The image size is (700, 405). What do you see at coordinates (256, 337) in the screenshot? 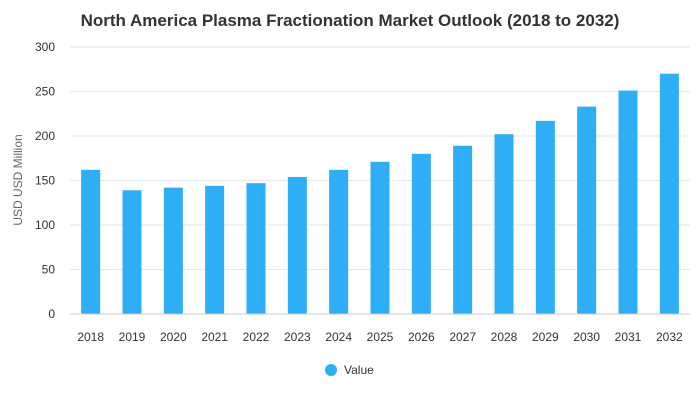
I see `x-tick-label: 2022` at bounding box center [256, 337].